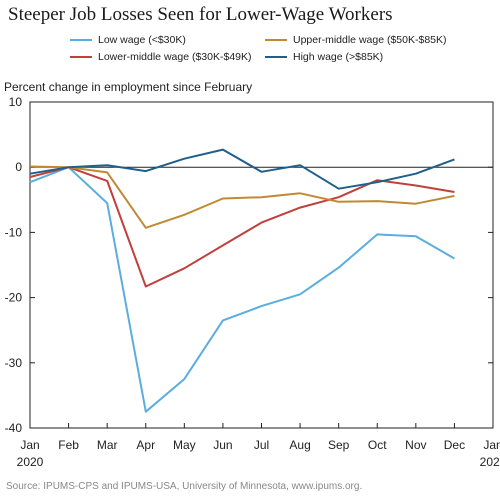  I want to click on x-year-label: 2020, so click(30, 462).